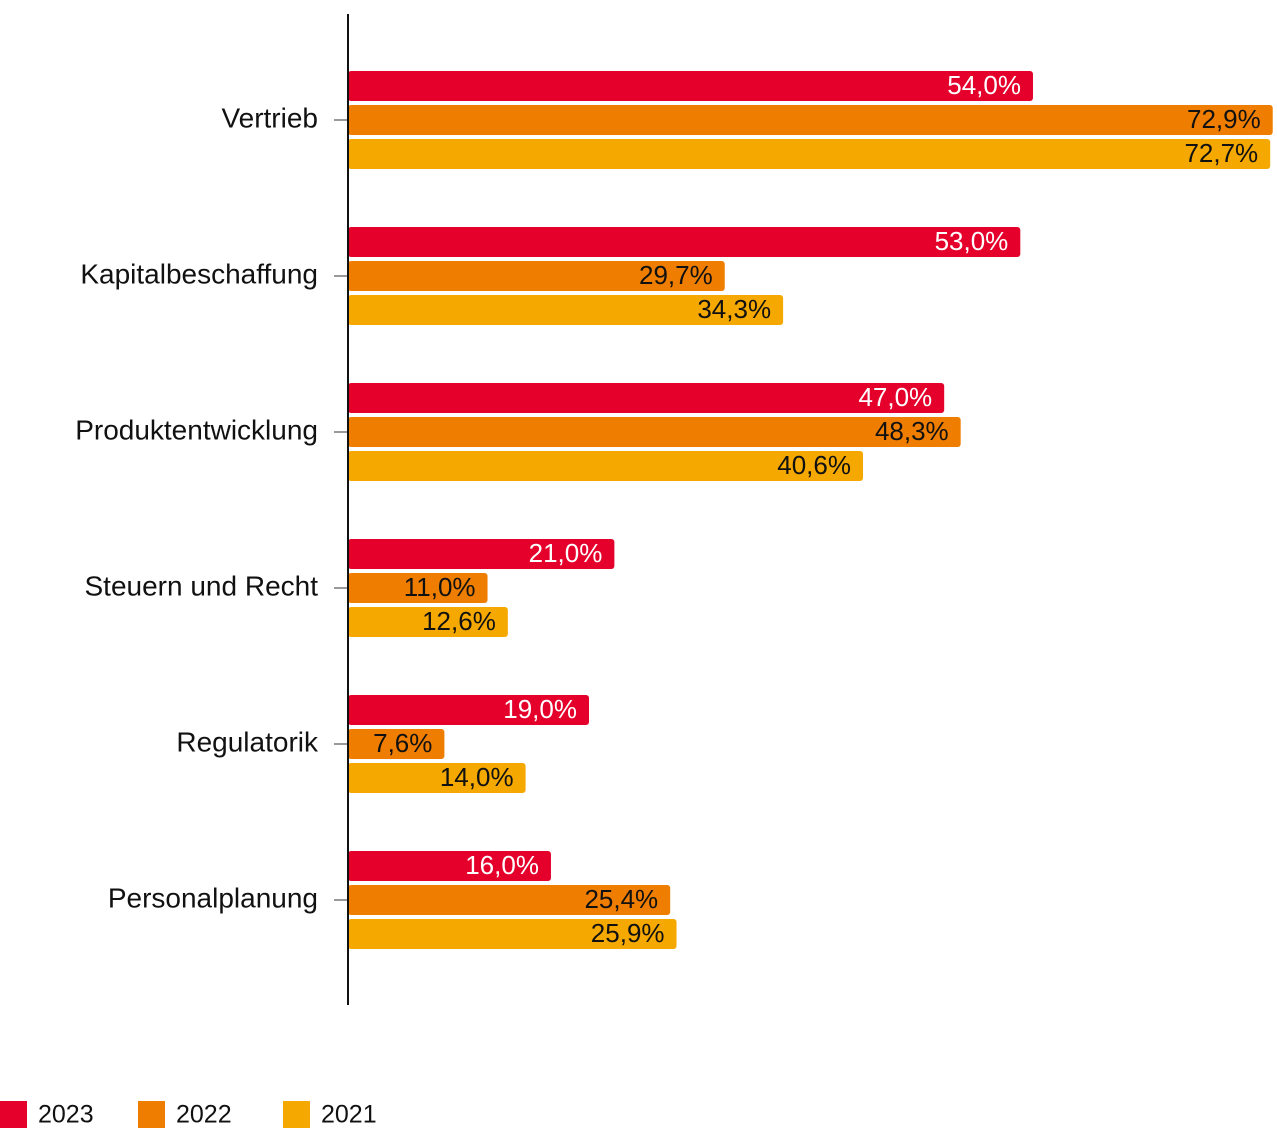 The width and height of the screenshot is (1277, 1128). What do you see at coordinates (734, 309) in the screenshot?
I see `value-label: 34,3%` at bounding box center [734, 309].